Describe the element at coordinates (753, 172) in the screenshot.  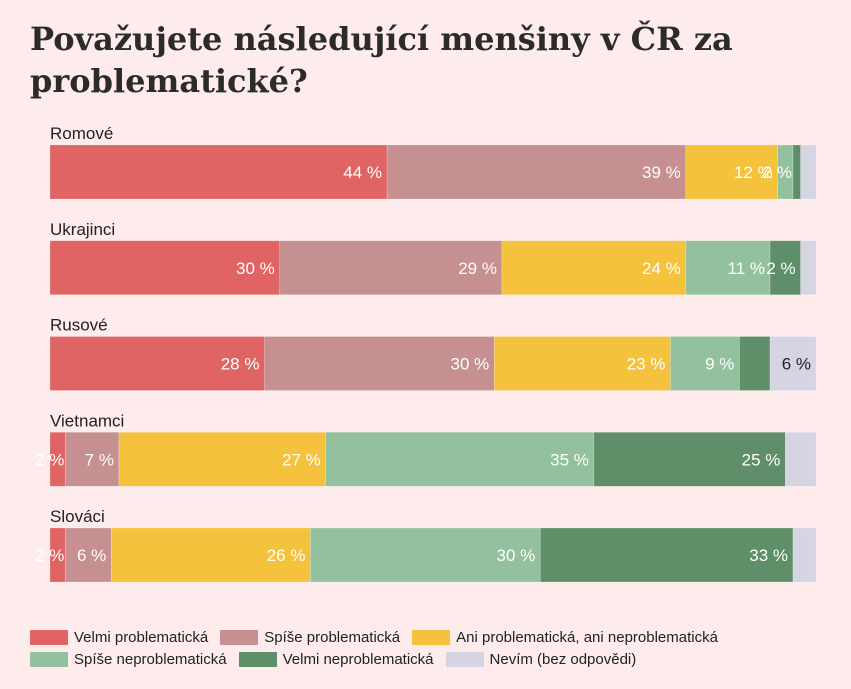
I see `data-label-romove-ani-problematicka-ani-neproblematicka: 12 %` at that location.